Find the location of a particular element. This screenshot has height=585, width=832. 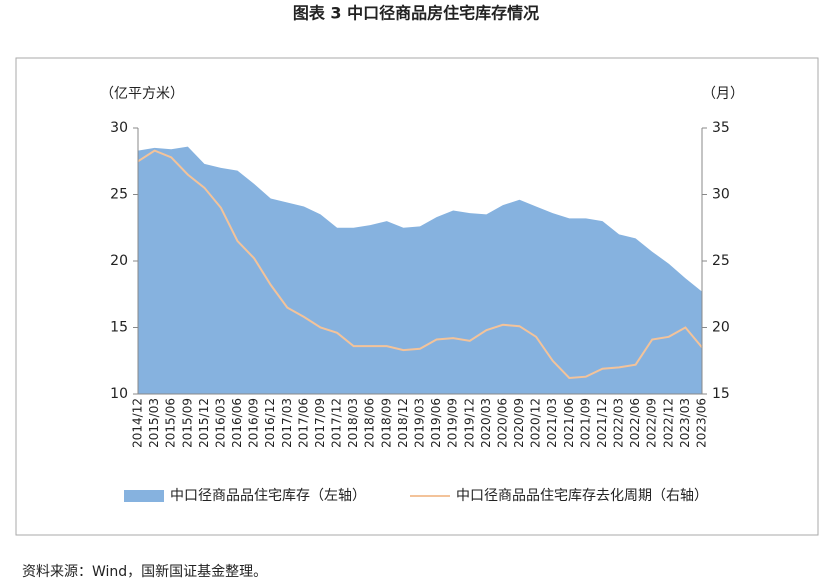

x-tick-label: 2021/09 is located at coordinates (585, 423).